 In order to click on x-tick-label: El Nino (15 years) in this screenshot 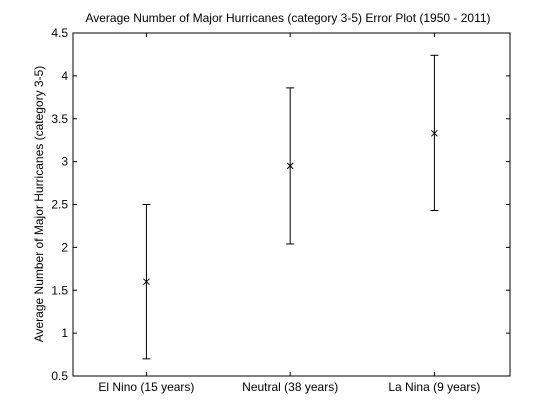, I will do `click(146, 387)`.